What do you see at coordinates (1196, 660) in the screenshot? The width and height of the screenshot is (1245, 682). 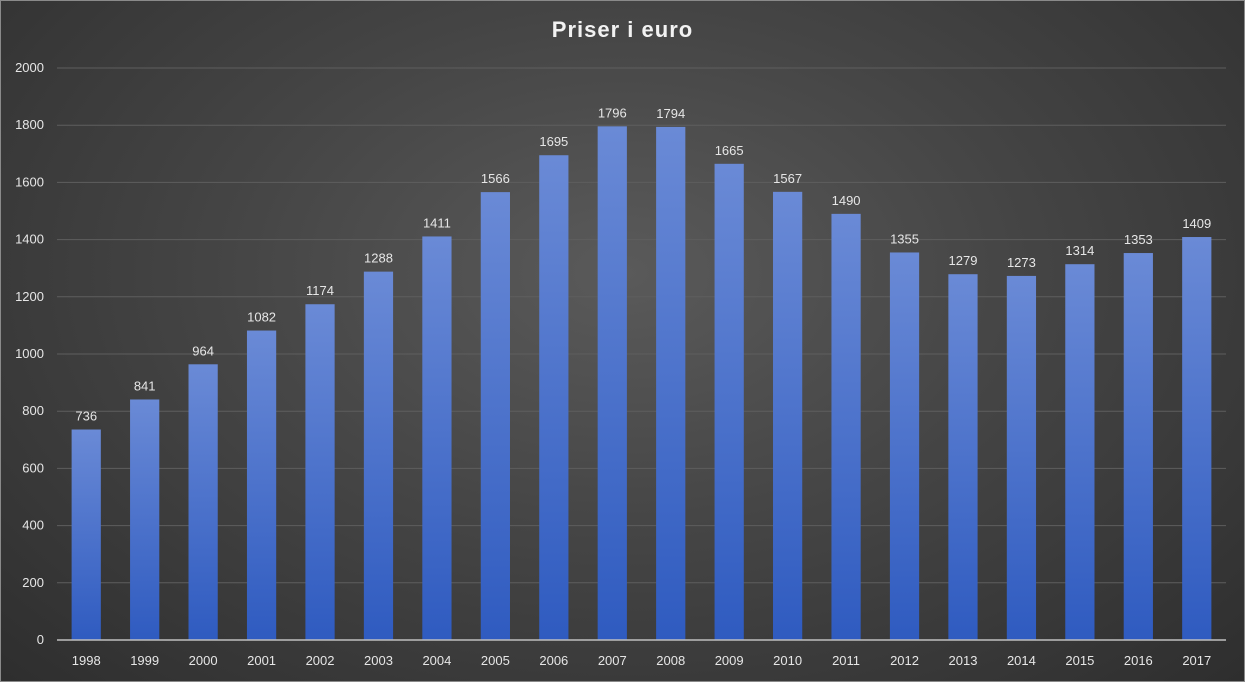 I see `x-tick-label: 2017` at bounding box center [1196, 660].